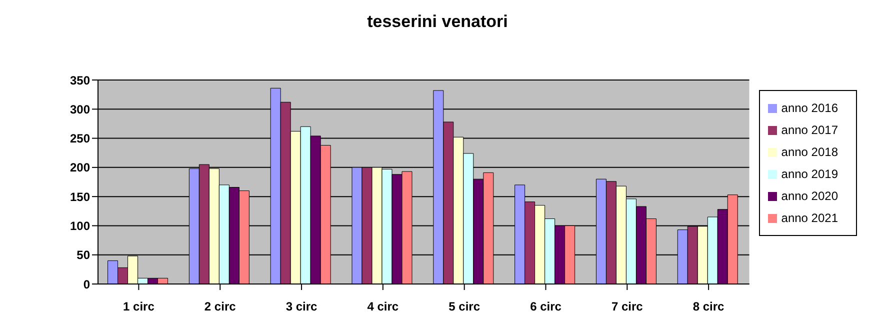 Image resolution: width=875 pixels, height=326 pixels. Describe the element at coordinates (86, 284) in the screenshot. I see `y-tick-label: 0` at that location.